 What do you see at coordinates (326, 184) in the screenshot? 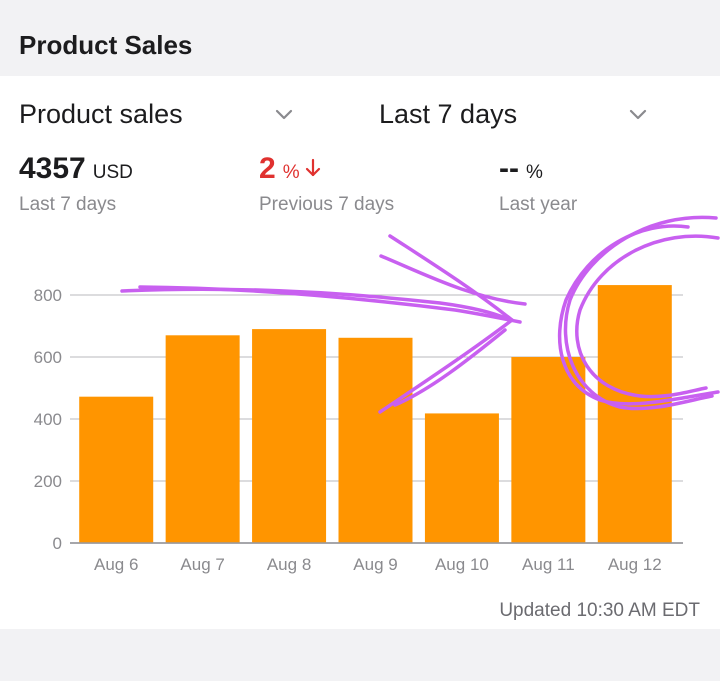
I see `metric-previous: 2 % Previous 7 days` at bounding box center [326, 184].